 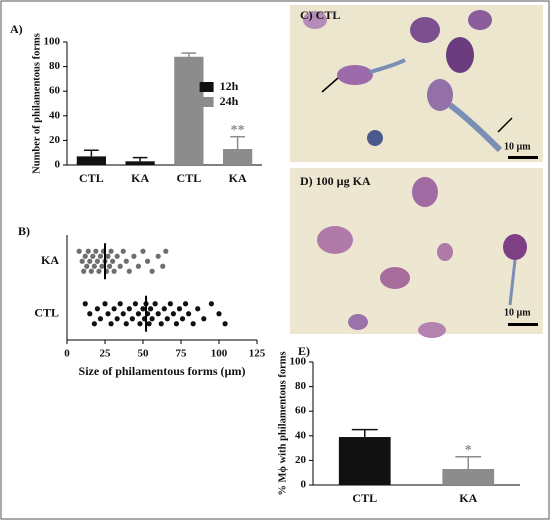 What do you see at coordinates (67, 354) in the screenshot?
I see `x-tick-label: 0` at bounding box center [67, 354].